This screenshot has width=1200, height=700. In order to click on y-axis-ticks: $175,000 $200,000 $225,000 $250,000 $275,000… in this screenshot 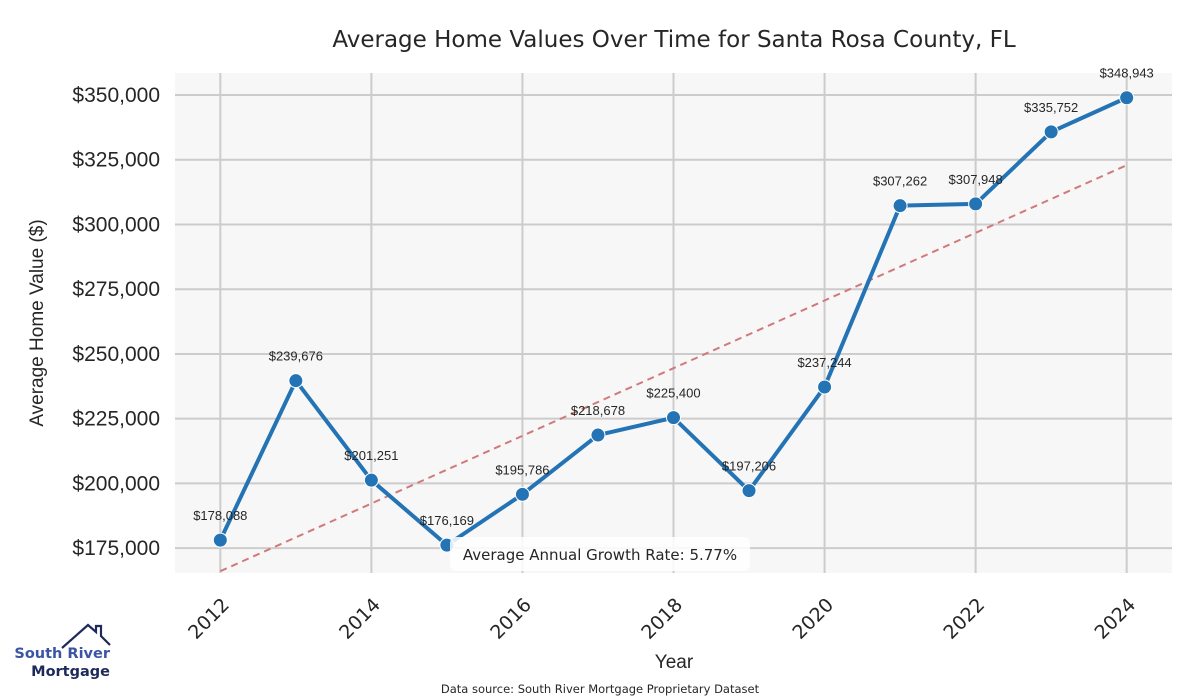, I will do `click(116, 322)`.